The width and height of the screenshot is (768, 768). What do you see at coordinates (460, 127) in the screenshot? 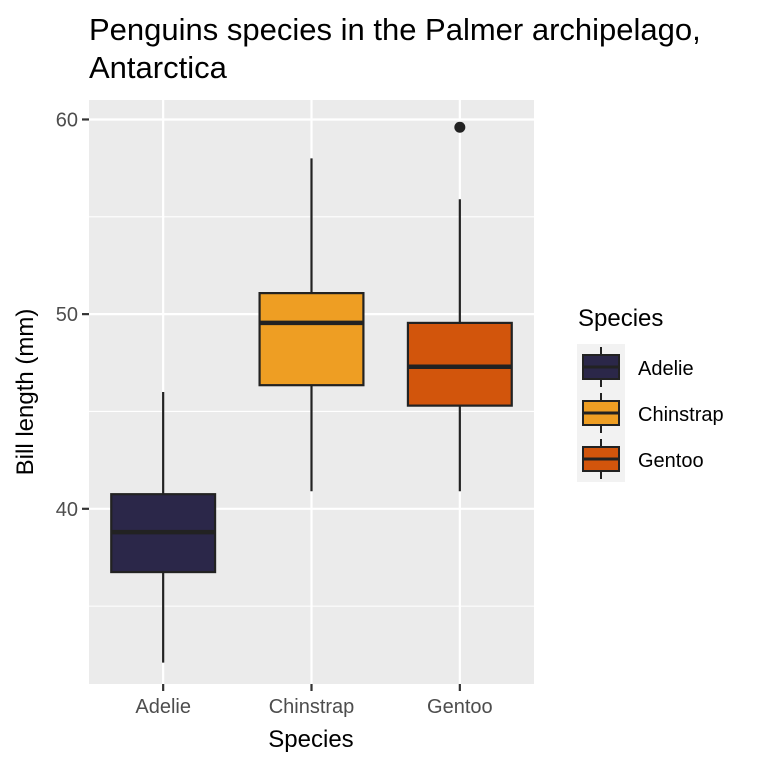
I see `outlier-point` at bounding box center [460, 127].